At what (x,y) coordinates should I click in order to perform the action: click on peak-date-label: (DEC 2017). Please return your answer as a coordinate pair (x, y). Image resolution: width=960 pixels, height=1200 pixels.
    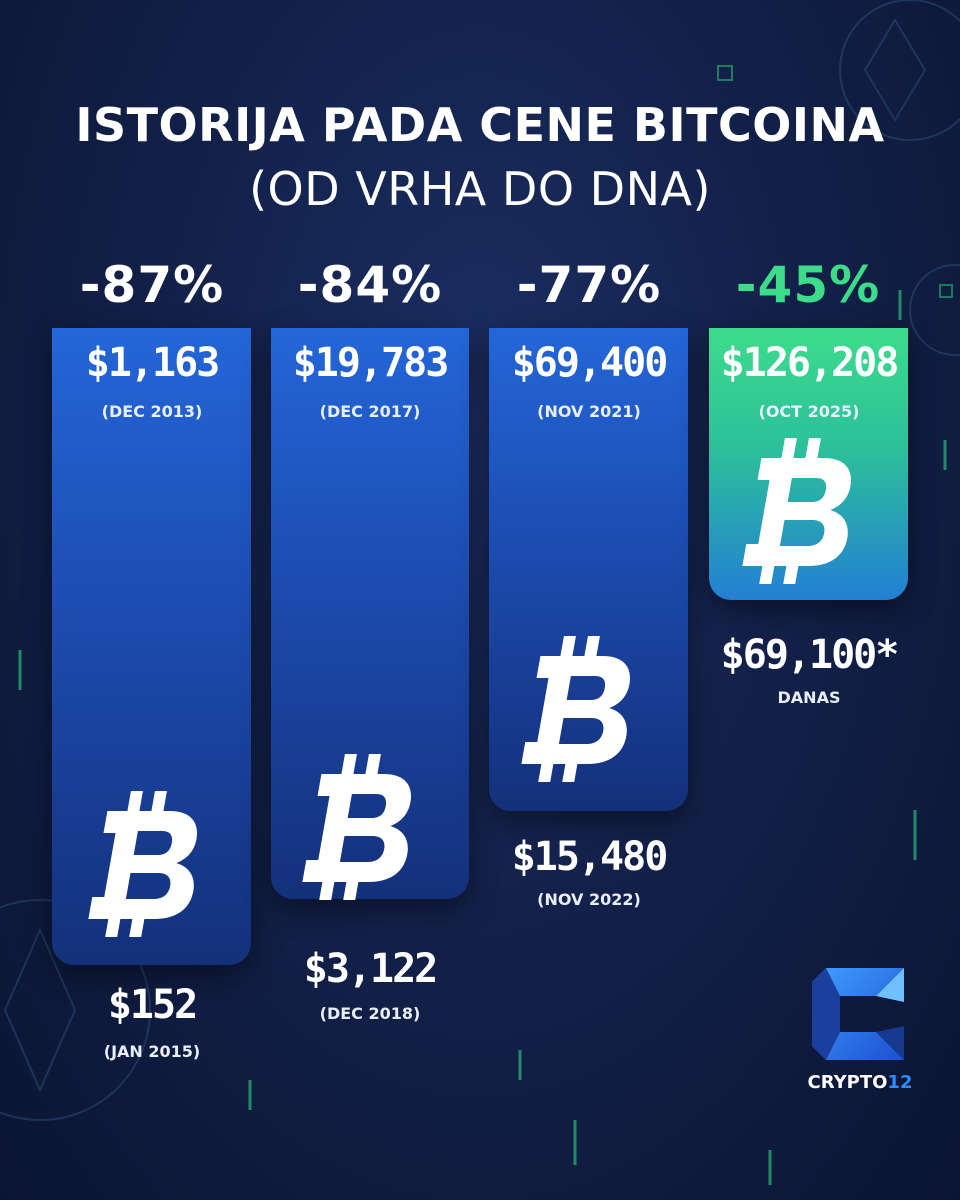
    Looking at the image, I should click on (370, 411).